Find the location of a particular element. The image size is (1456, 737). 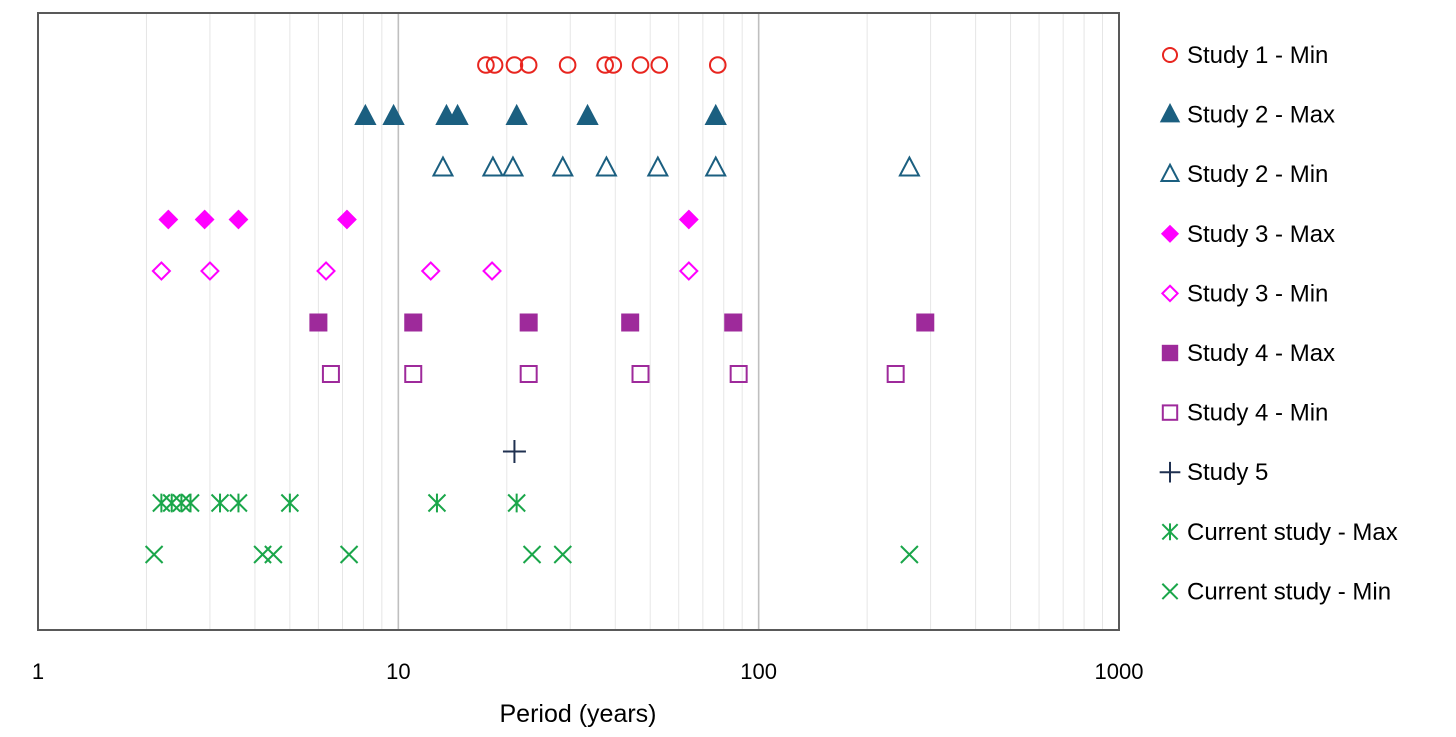

legend-item: Study 1 - Min is located at coordinates (1244, 55).